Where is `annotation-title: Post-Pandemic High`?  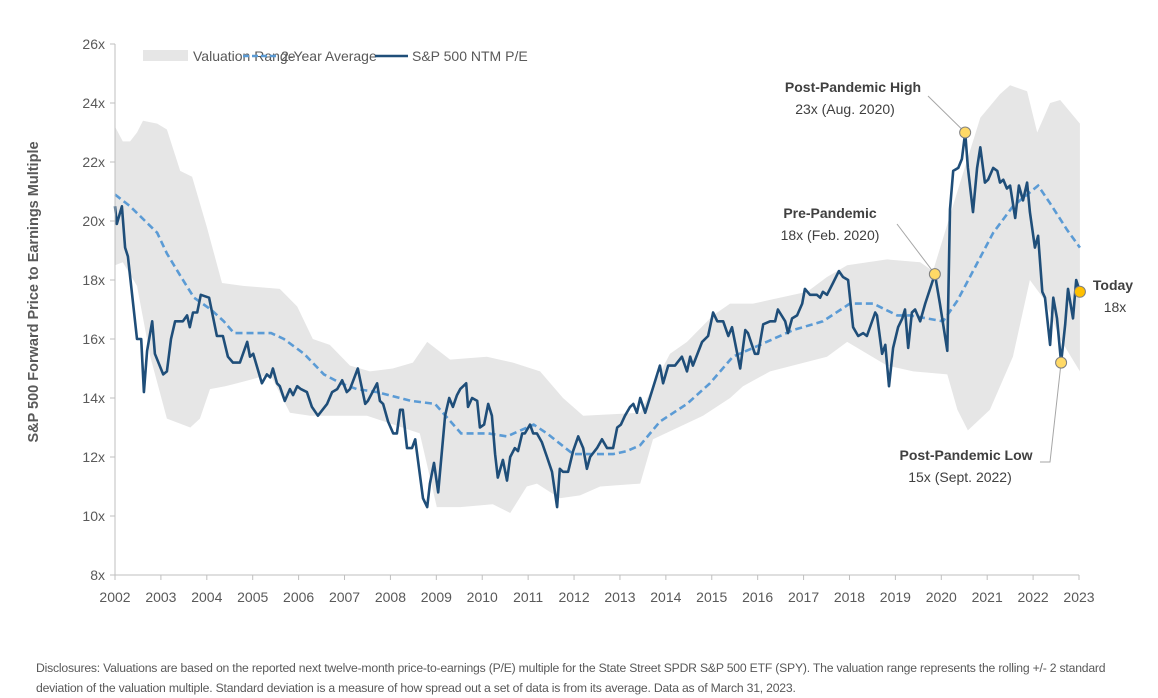 annotation-title: Post-Pandemic High is located at coordinates (853, 87).